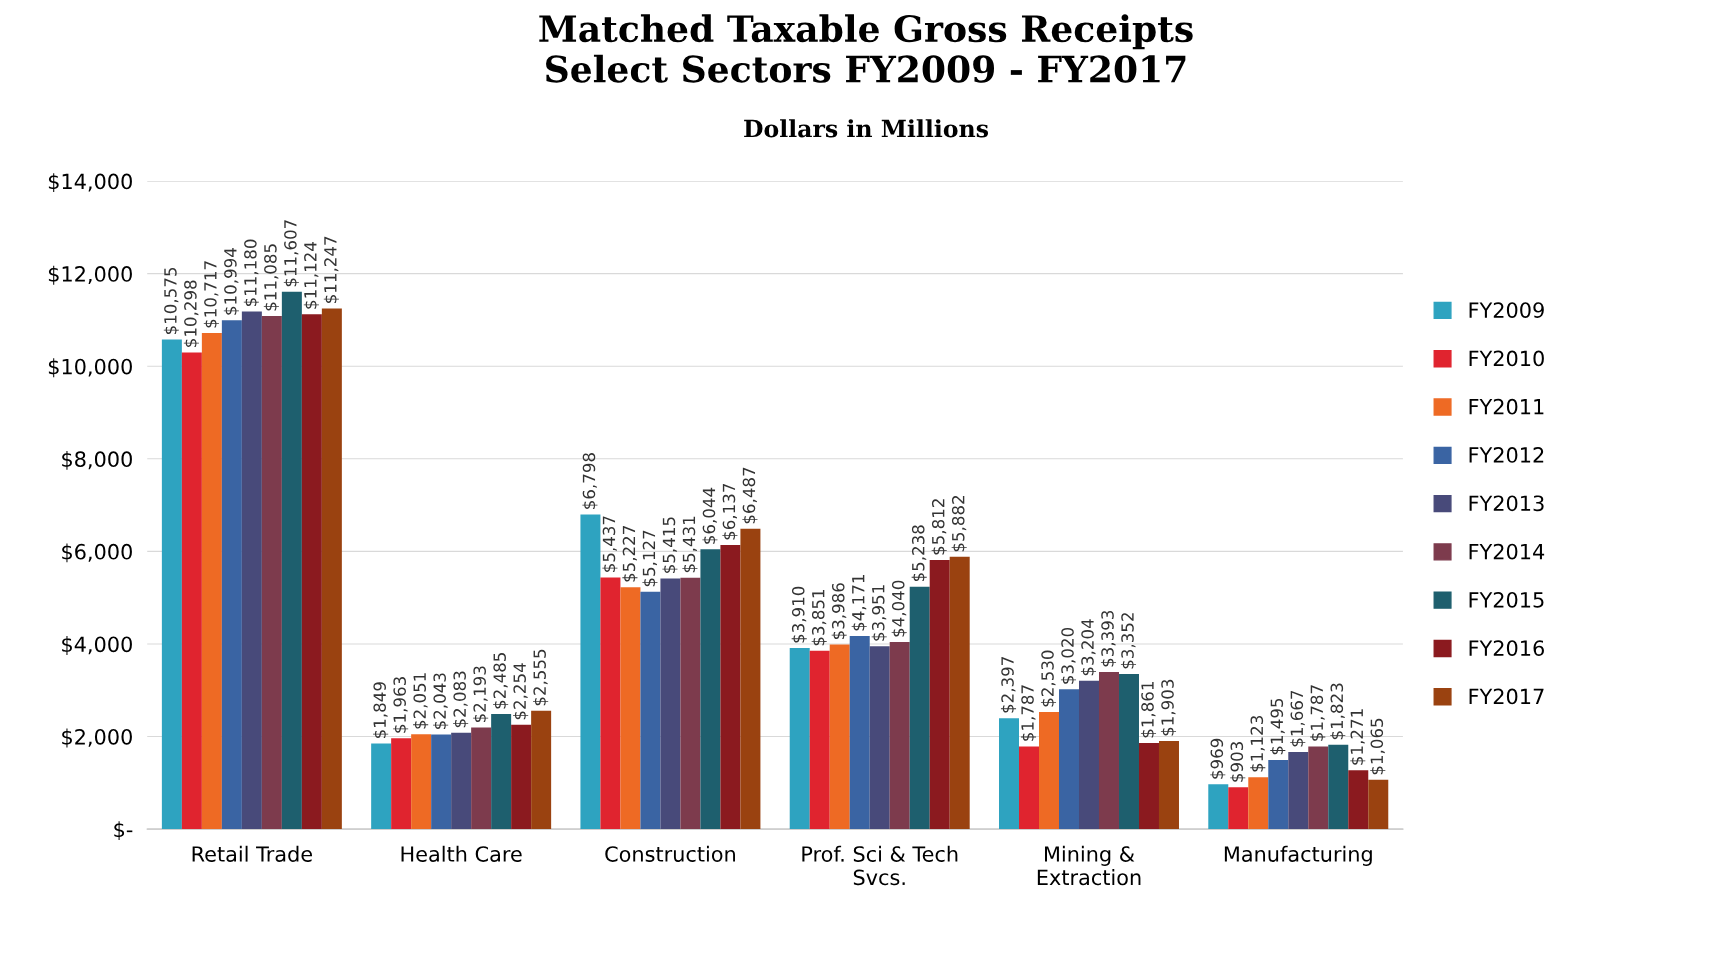 Image resolution: width=1732 pixels, height=953 pixels. I want to click on data-label: $1,963, so click(401, 705).